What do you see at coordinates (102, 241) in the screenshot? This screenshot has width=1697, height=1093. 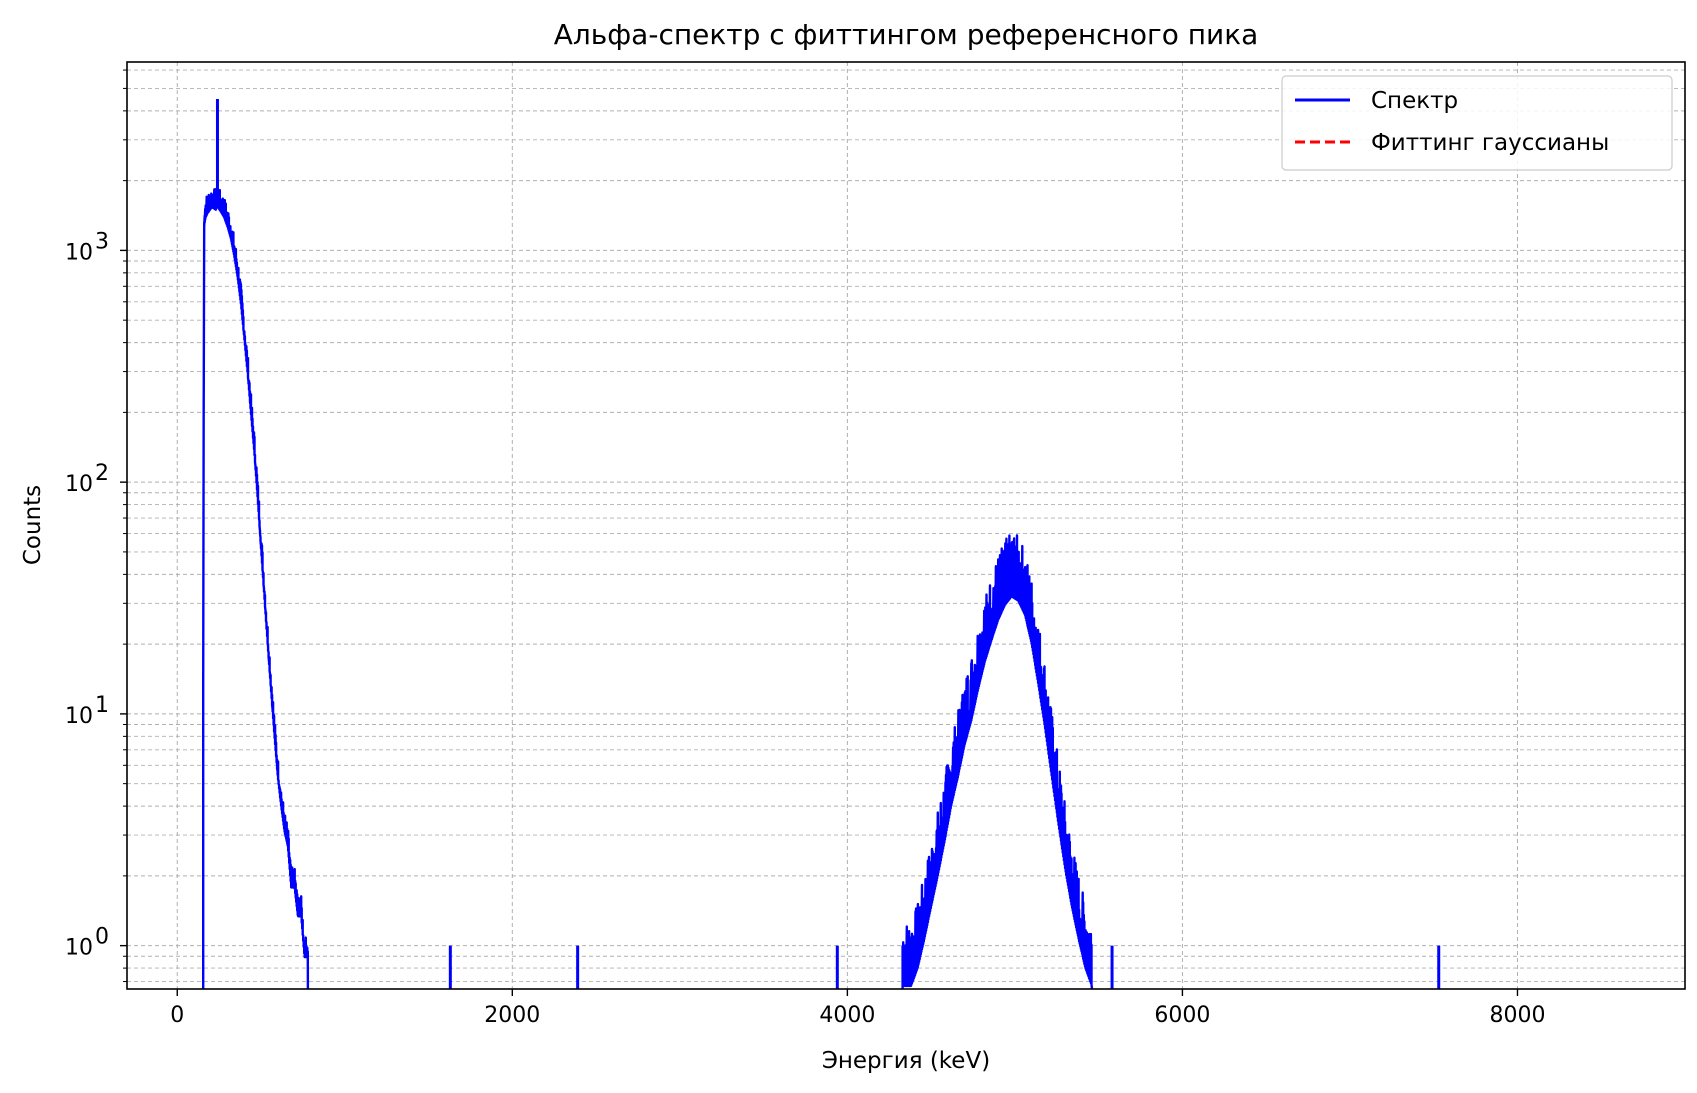 I see `y-tick-label-exponent: 3` at bounding box center [102, 241].